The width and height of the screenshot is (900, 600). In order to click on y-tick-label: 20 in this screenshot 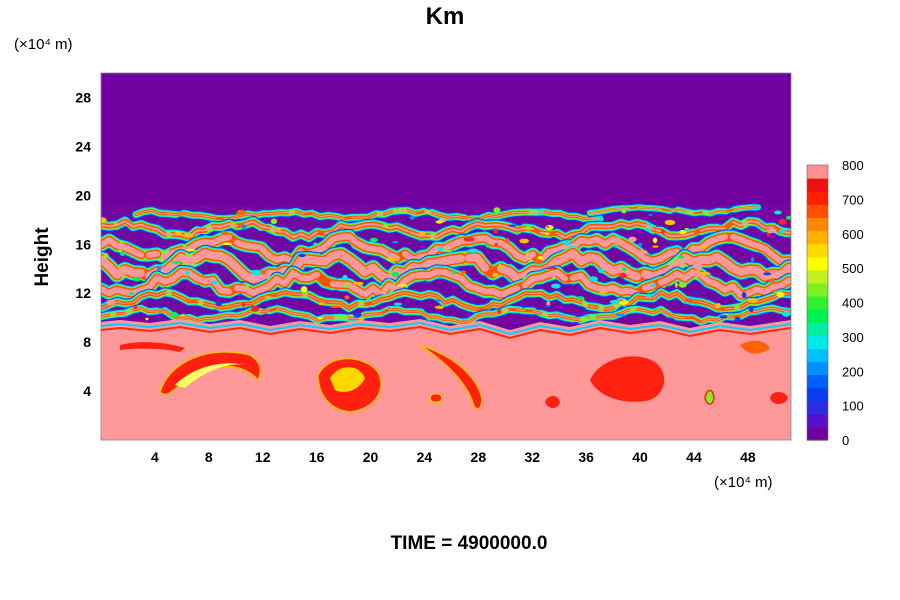, I will do `click(83, 195)`.